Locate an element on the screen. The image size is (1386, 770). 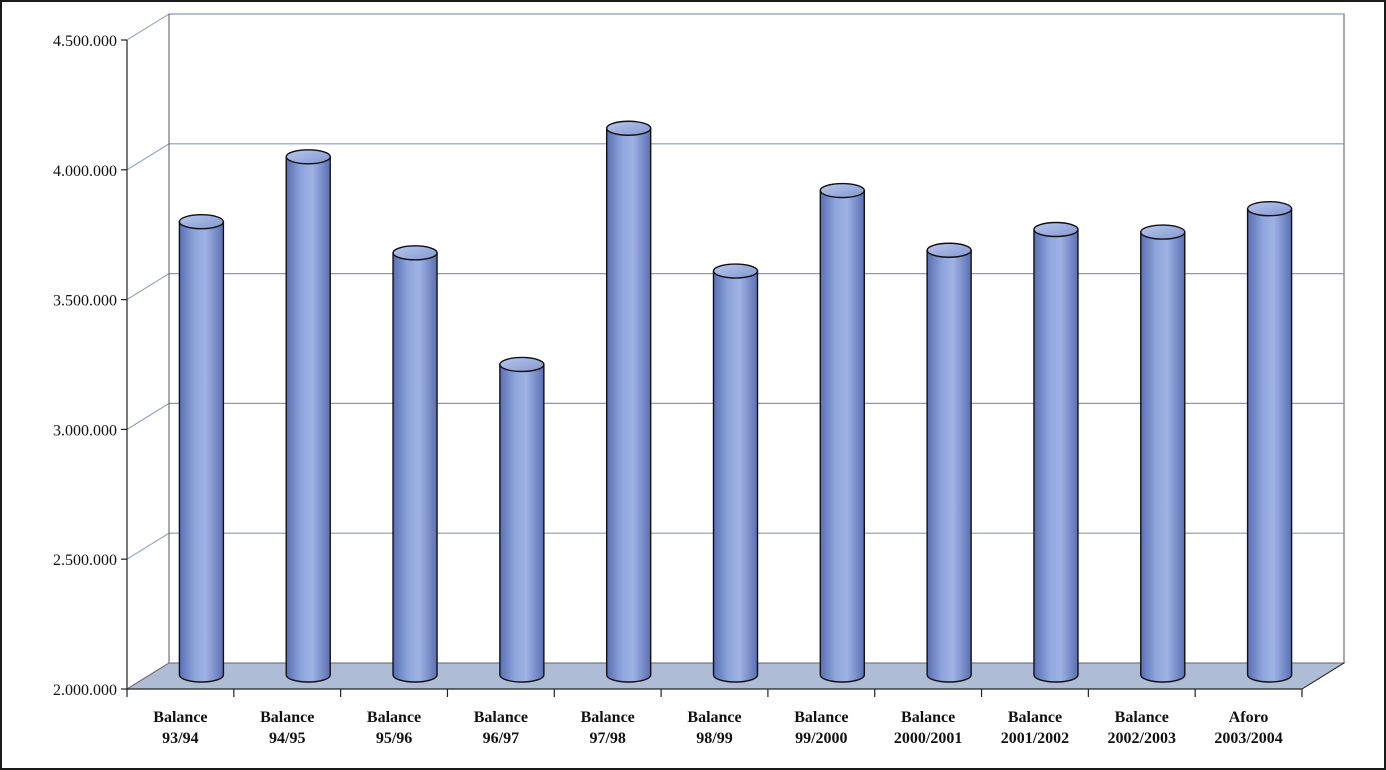
x-tick-label: 2003/2004 is located at coordinates (1248, 738).